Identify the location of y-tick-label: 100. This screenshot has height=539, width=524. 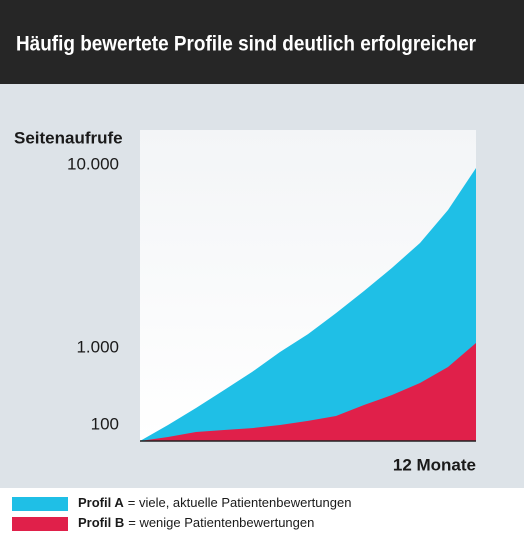
(105, 423).